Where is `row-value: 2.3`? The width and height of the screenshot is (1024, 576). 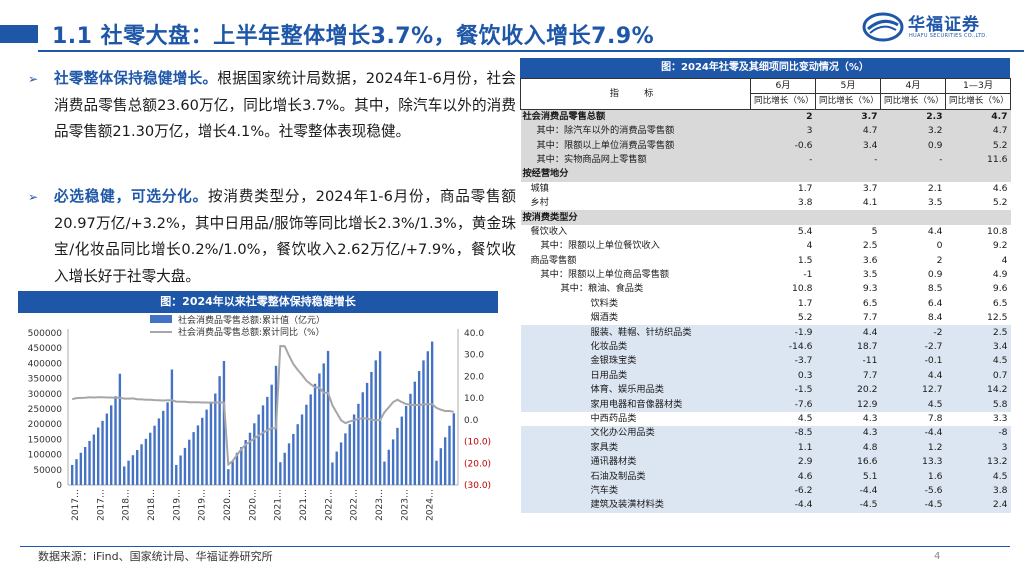
row-value: 2.3 is located at coordinates (913, 116).